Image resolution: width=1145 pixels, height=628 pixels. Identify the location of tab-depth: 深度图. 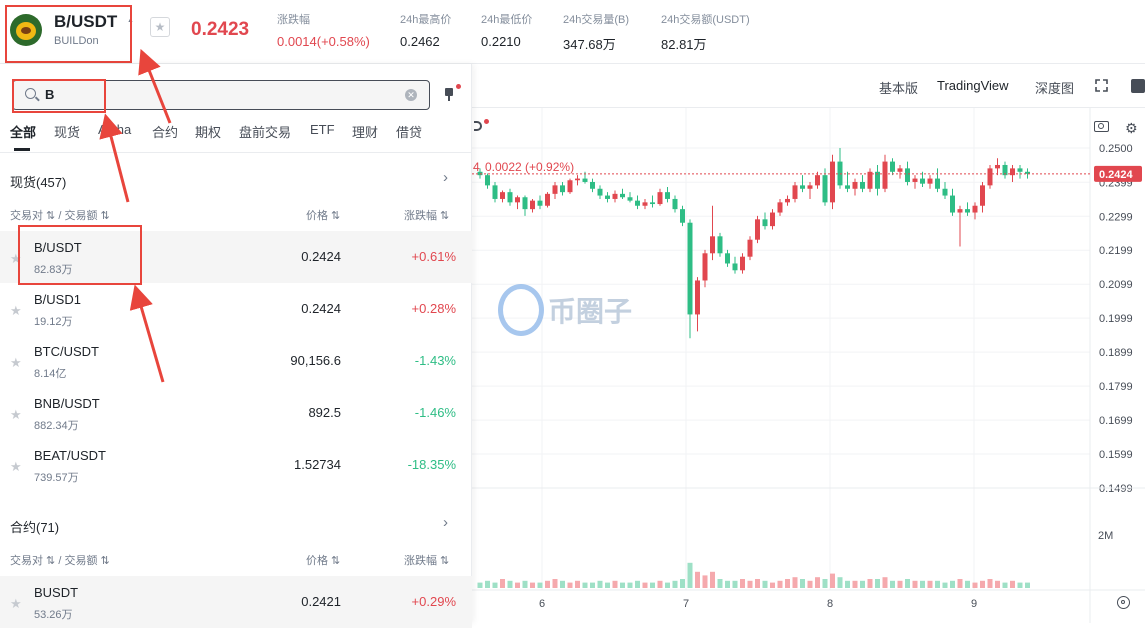
(1055, 88).